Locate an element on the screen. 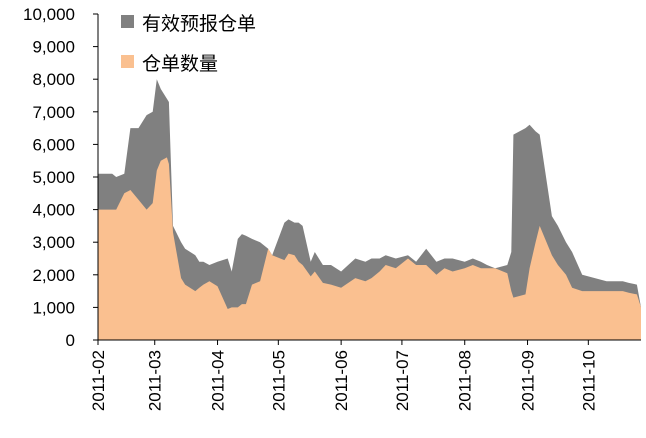 The width and height of the screenshot is (646, 438). legend-label-warehouse-receipts: 仓单数量 is located at coordinates (180, 64).